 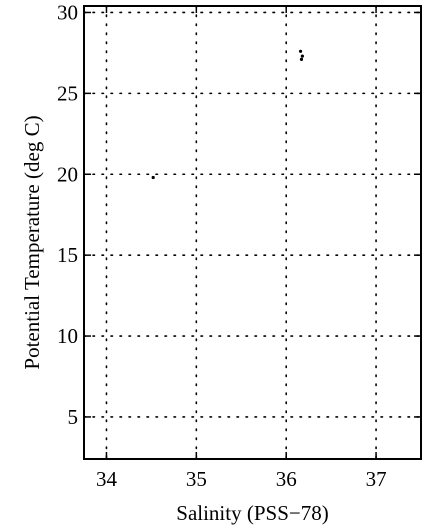 What do you see at coordinates (227, 114) in the screenshot?
I see `data-points` at bounding box center [227, 114].